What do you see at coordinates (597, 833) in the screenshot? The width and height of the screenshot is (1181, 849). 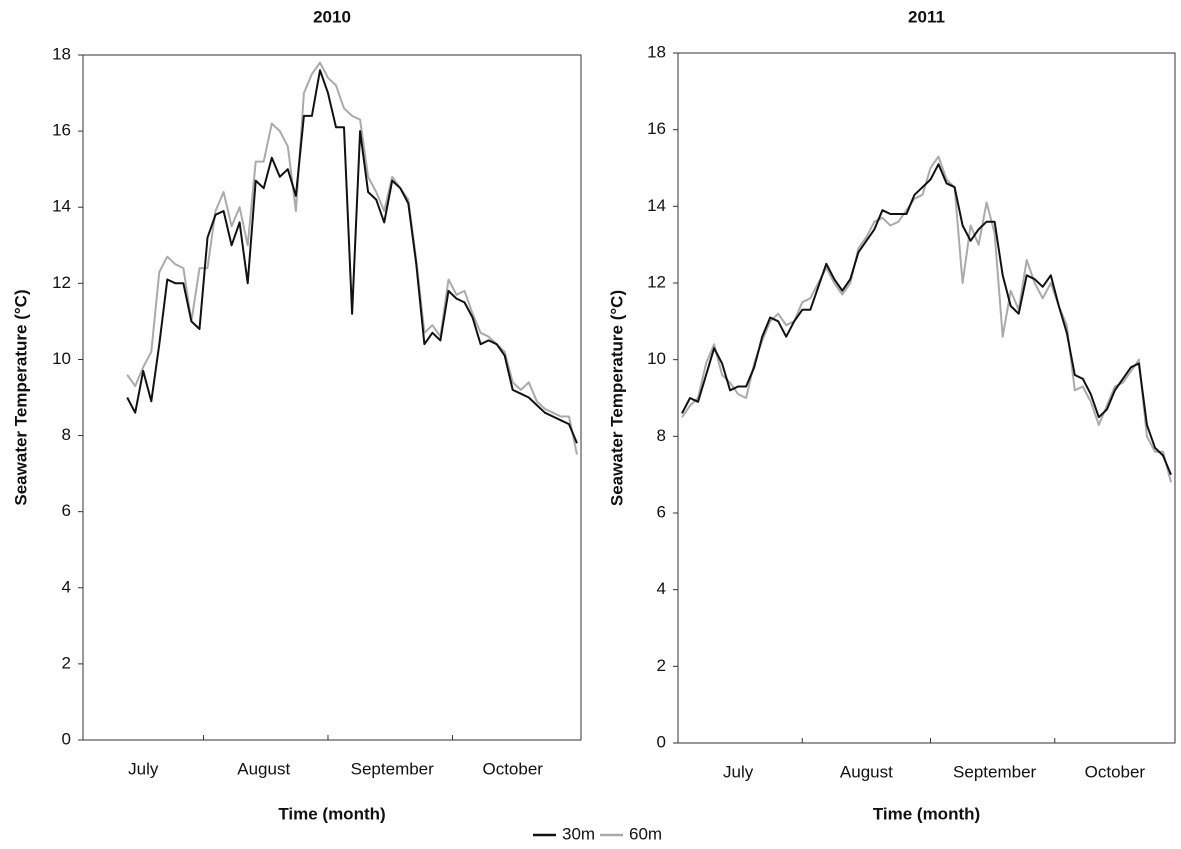 I see `legend: 30m 60m` at bounding box center [597, 833].